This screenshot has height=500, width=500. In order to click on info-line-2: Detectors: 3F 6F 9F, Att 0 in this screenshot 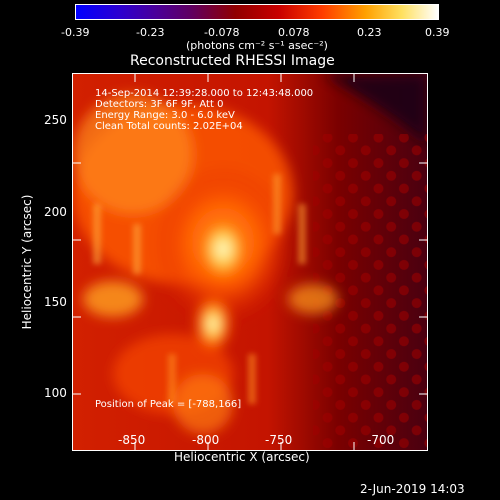, I will do `click(159, 104)`.